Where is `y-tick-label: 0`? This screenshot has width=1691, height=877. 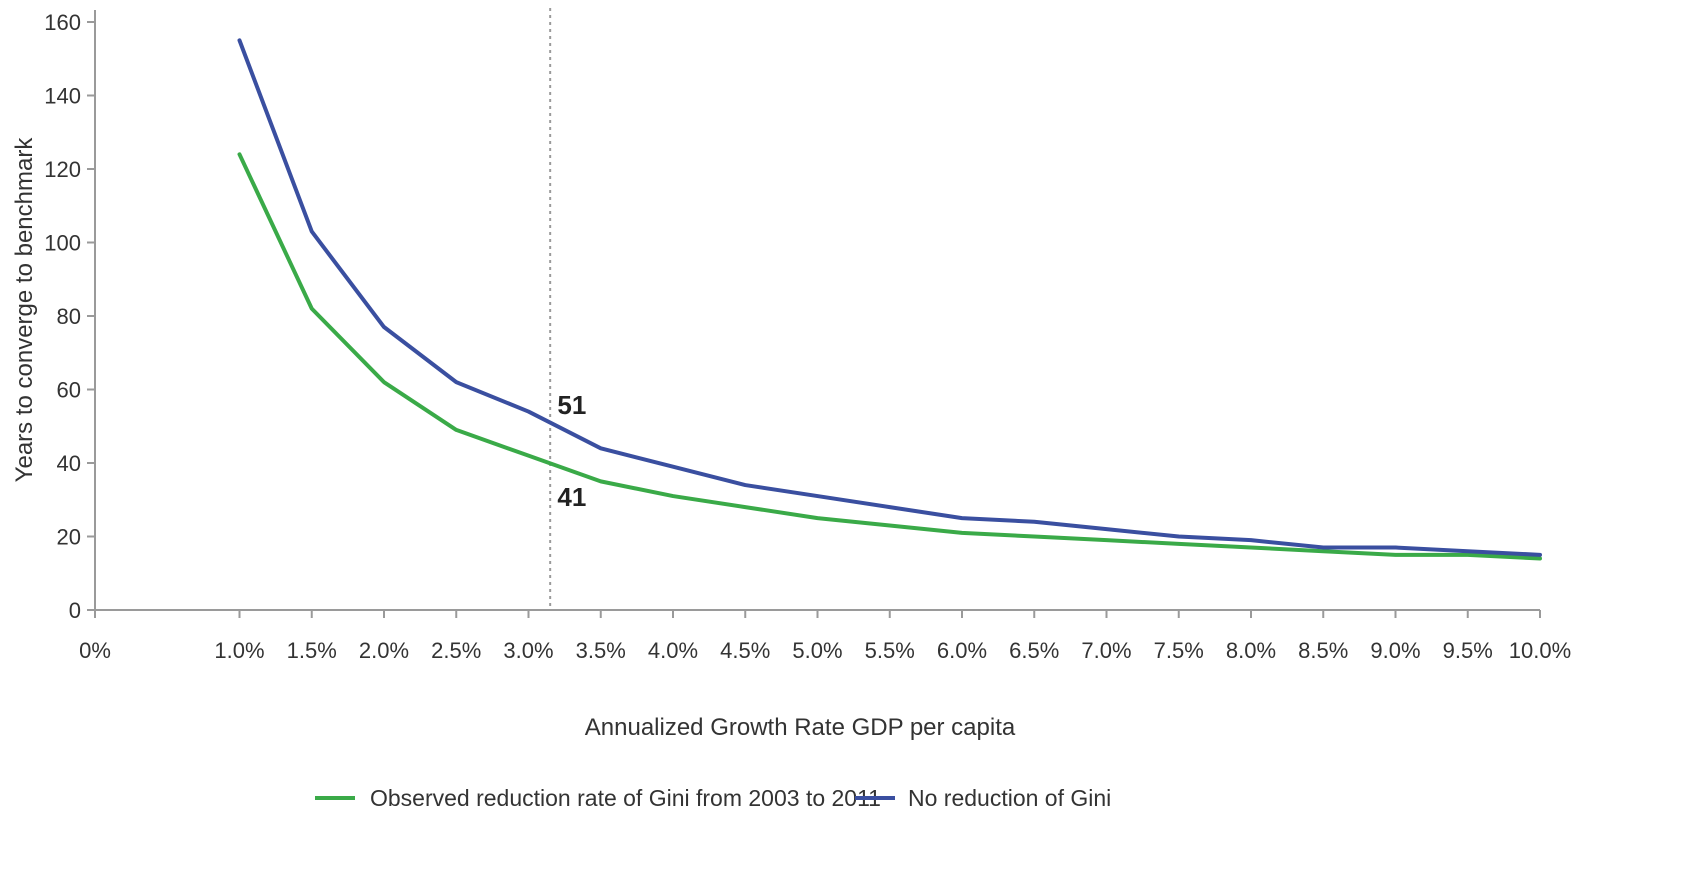
y-tick-label: 0 is located at coordinates (75, 610).